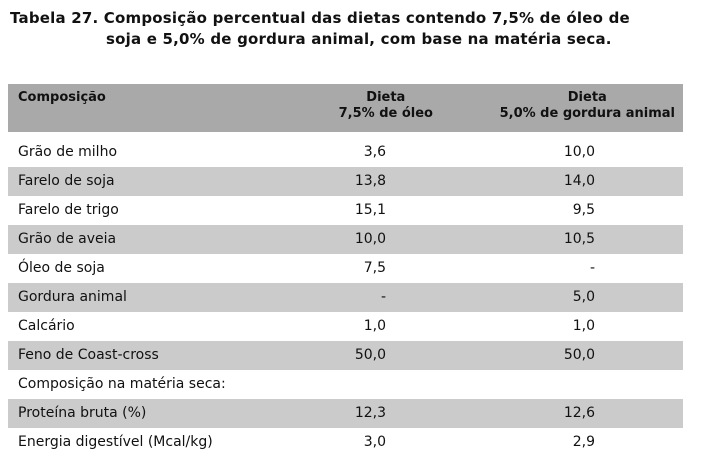 The height and width of the screenshot is (470, 703). I want to click on value-gordura: 9,5, so click(583, 210).